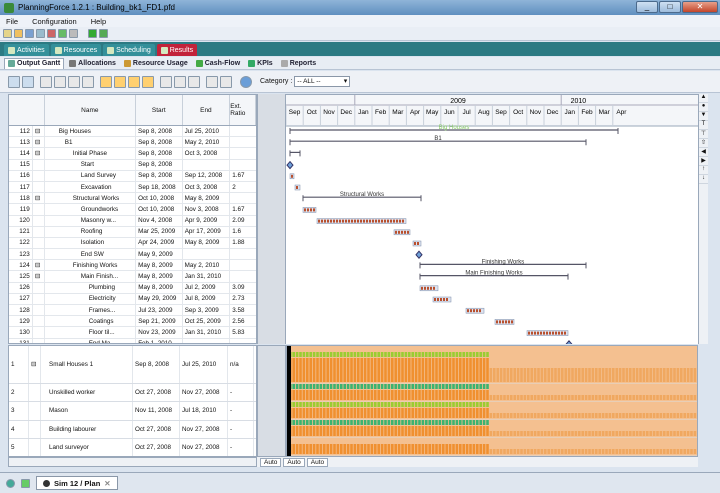 The image size is (720, 493). I want to click on subtab-output-gantt: Output Gantt, so click(34, 63).